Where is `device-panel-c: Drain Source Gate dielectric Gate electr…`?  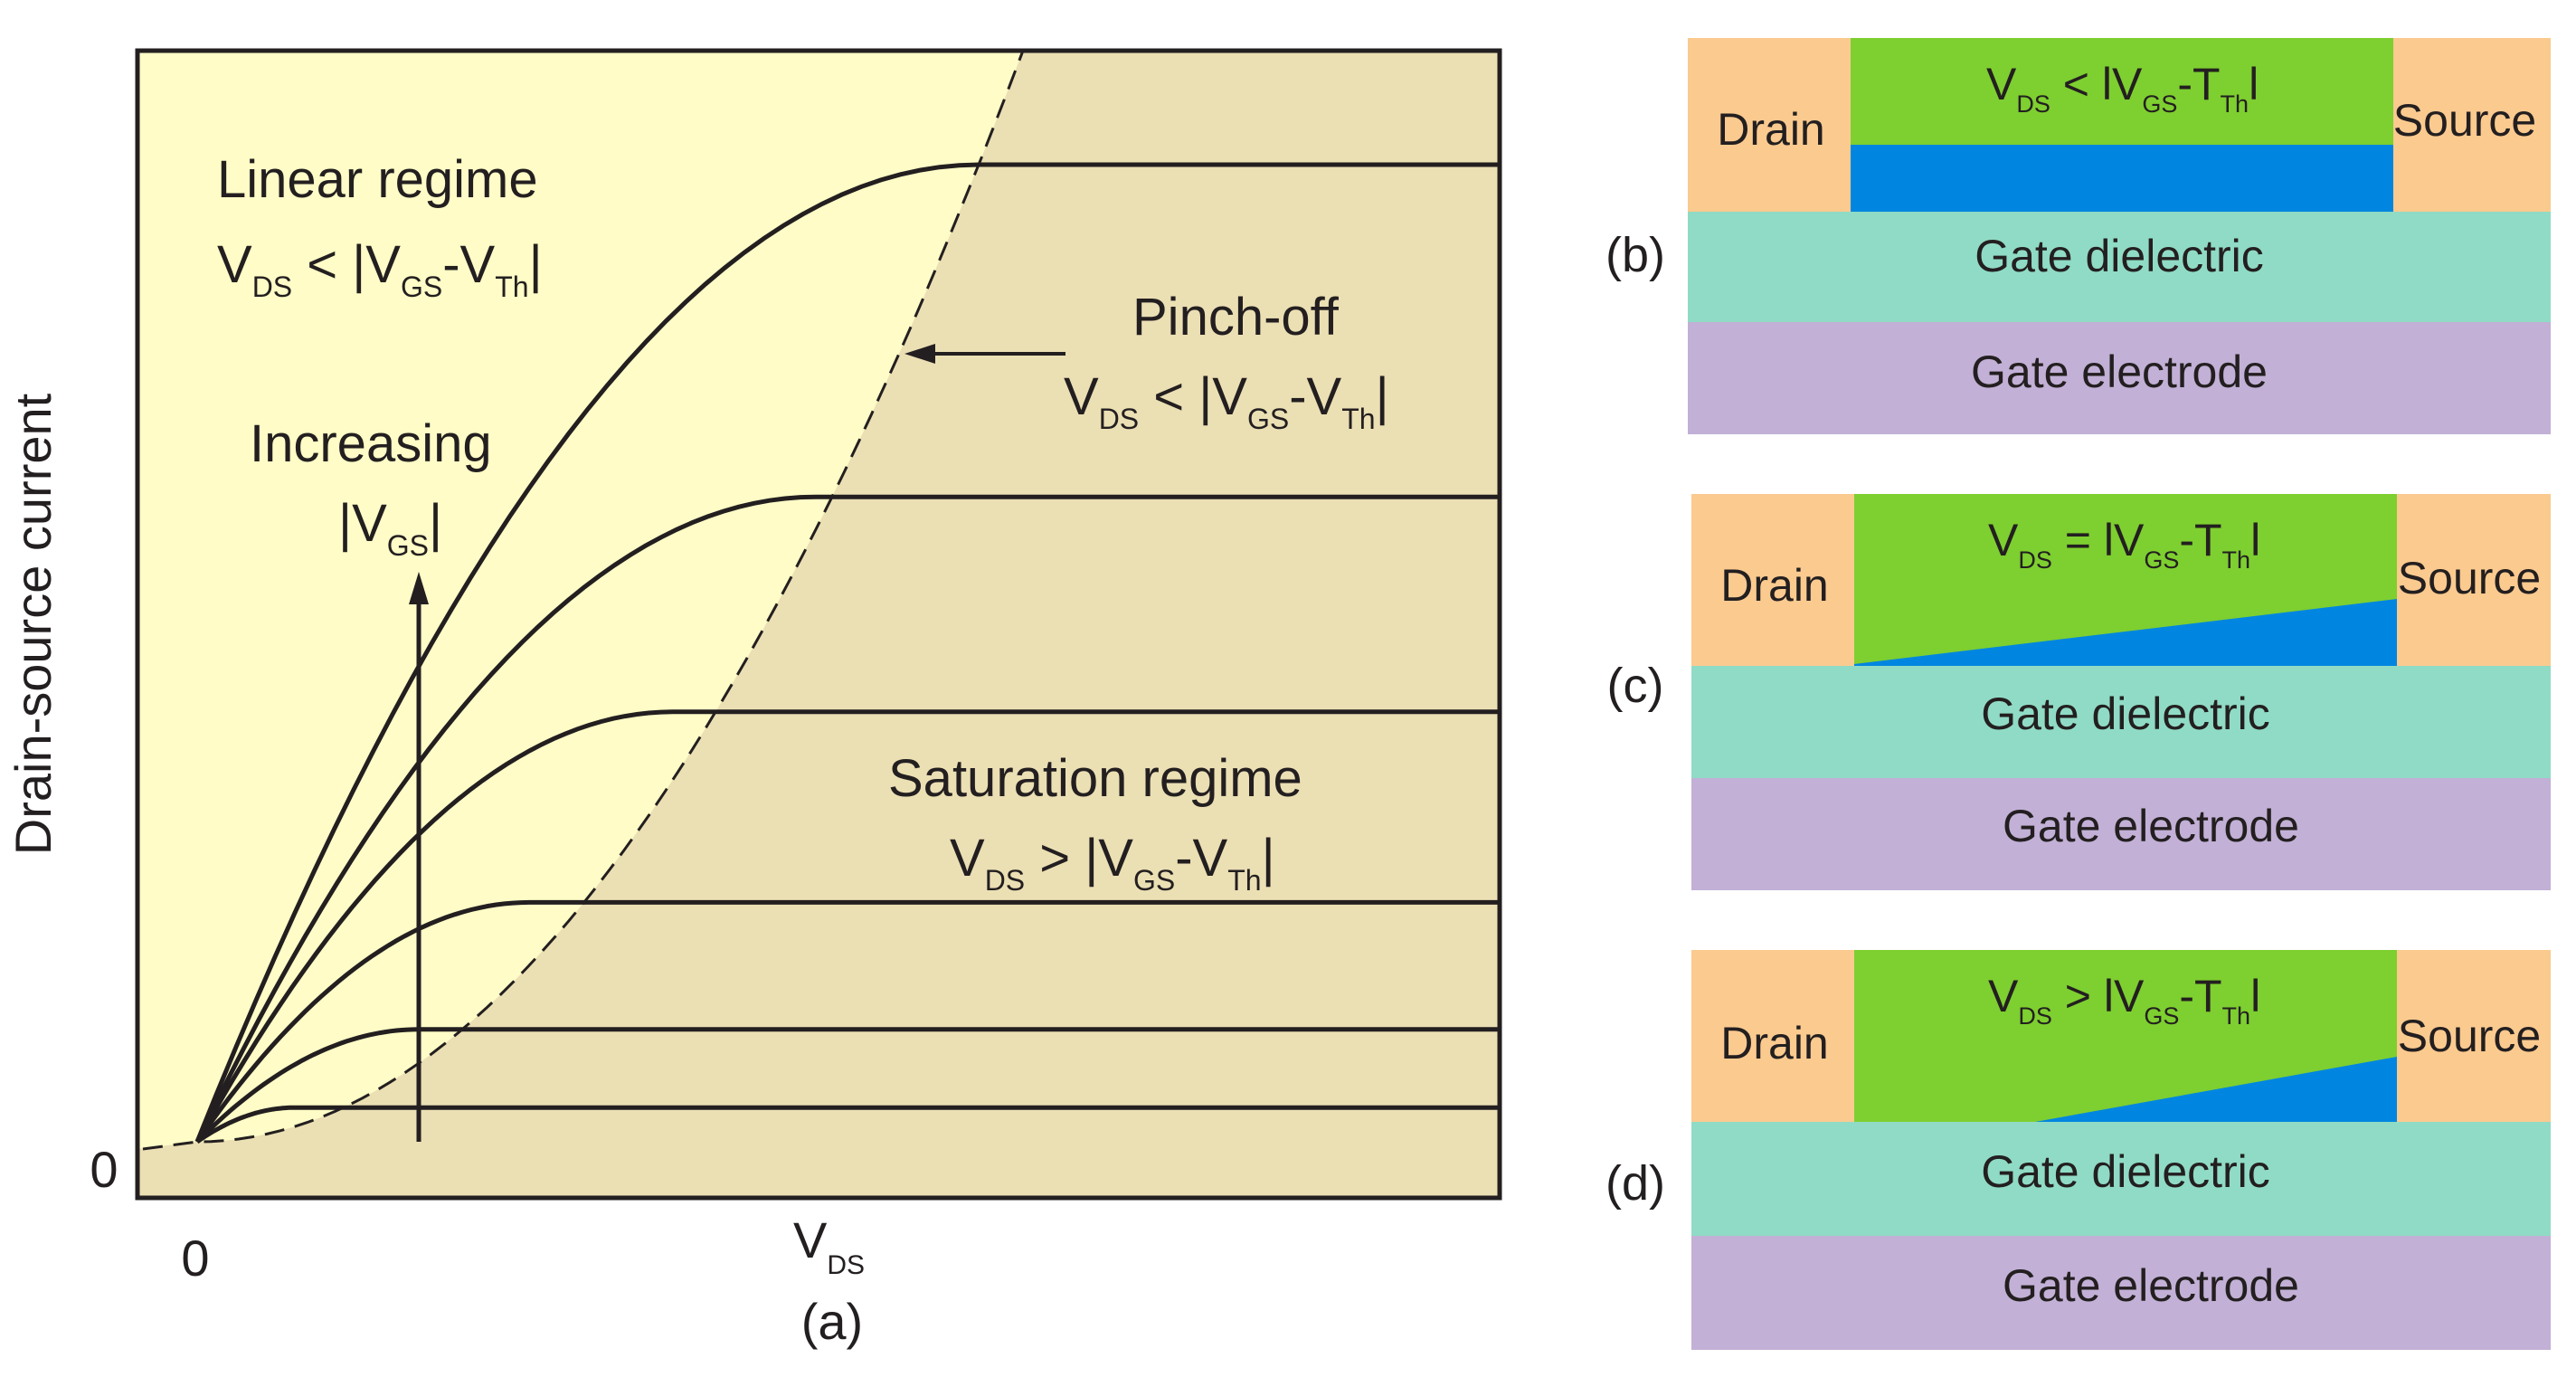 device-panel-c: Drain Source Gate dielectric Gate electr… is located at coordinates (2079, 692).